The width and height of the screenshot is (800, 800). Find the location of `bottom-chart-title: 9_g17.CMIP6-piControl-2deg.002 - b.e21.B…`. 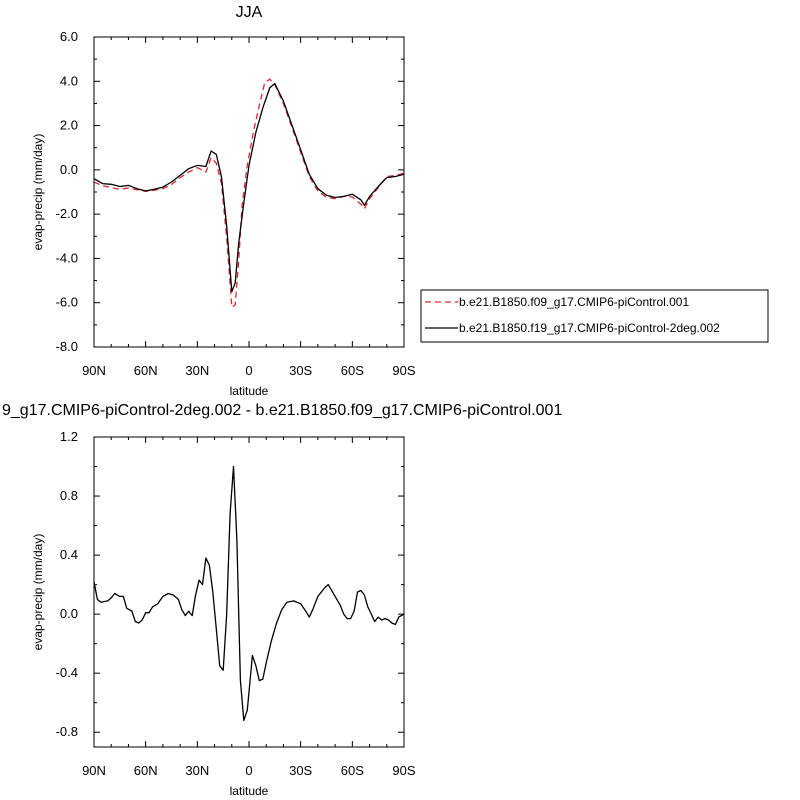

bottom-chart-title: 9_g17.CMIP6-piControl-2deg.002 - b.e21.B… is located at coordinates (282, 410).